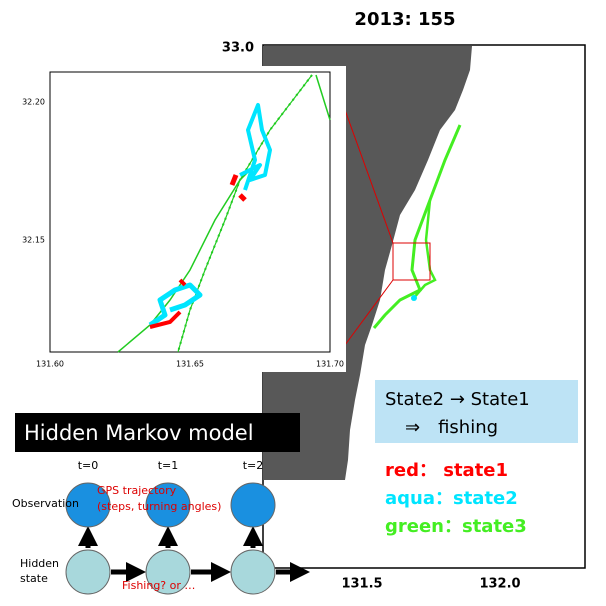 The width and height of the screenshot is (606, 606). What do you see at coordinates (88, 465) in the screenshot?
I see `step-label: t=0` at bounding box center [88, 465].